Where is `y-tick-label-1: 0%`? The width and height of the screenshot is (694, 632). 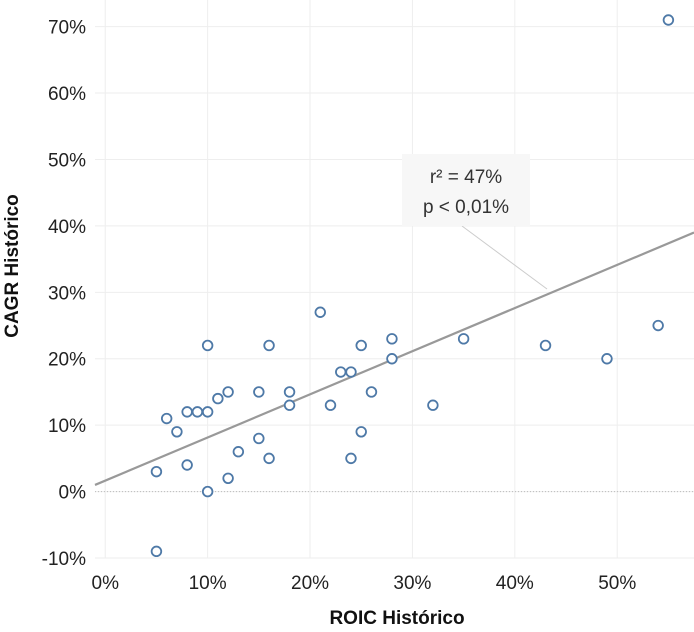
y-tick-label-1: 0% is located at coordinates (73, 493).